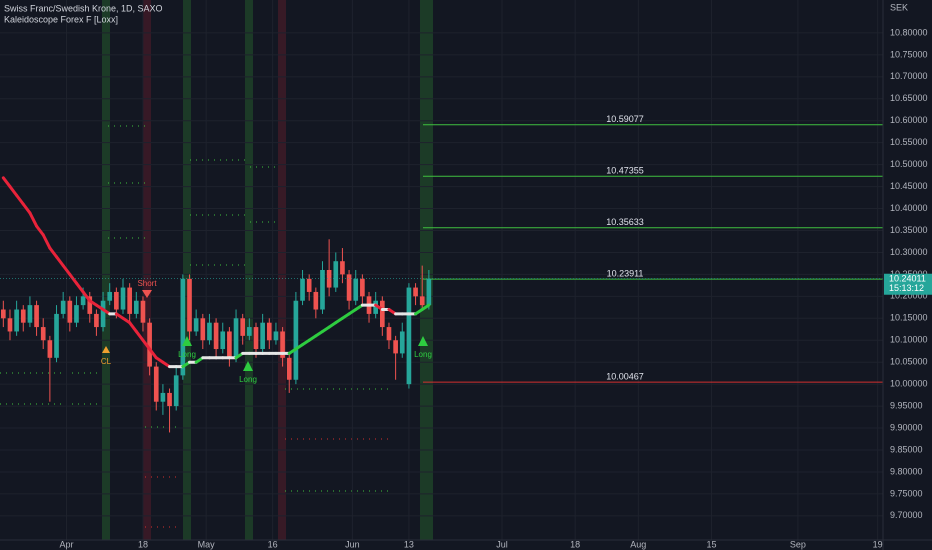 Image resolution: width=932 pixels, height=550 pixels. Describe the element at coordinates (906, 471) in the screenshot. I see `y-tick-label: 9.80000` at that location.